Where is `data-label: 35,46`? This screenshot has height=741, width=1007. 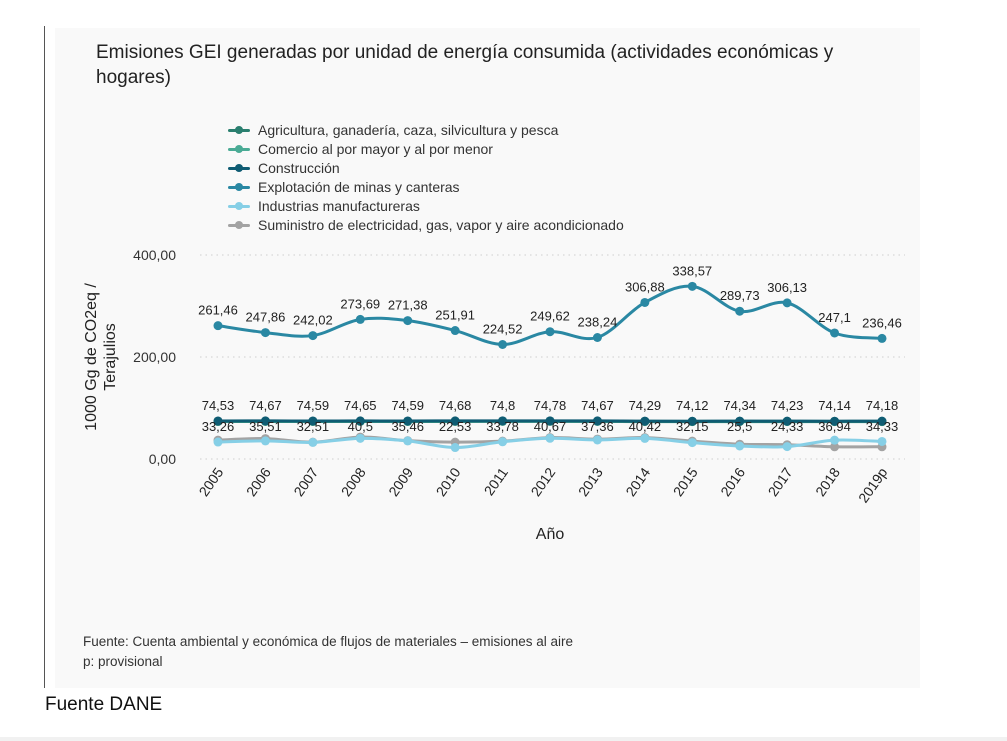 data-label: 35,46 is located at coordinates (407, 426).